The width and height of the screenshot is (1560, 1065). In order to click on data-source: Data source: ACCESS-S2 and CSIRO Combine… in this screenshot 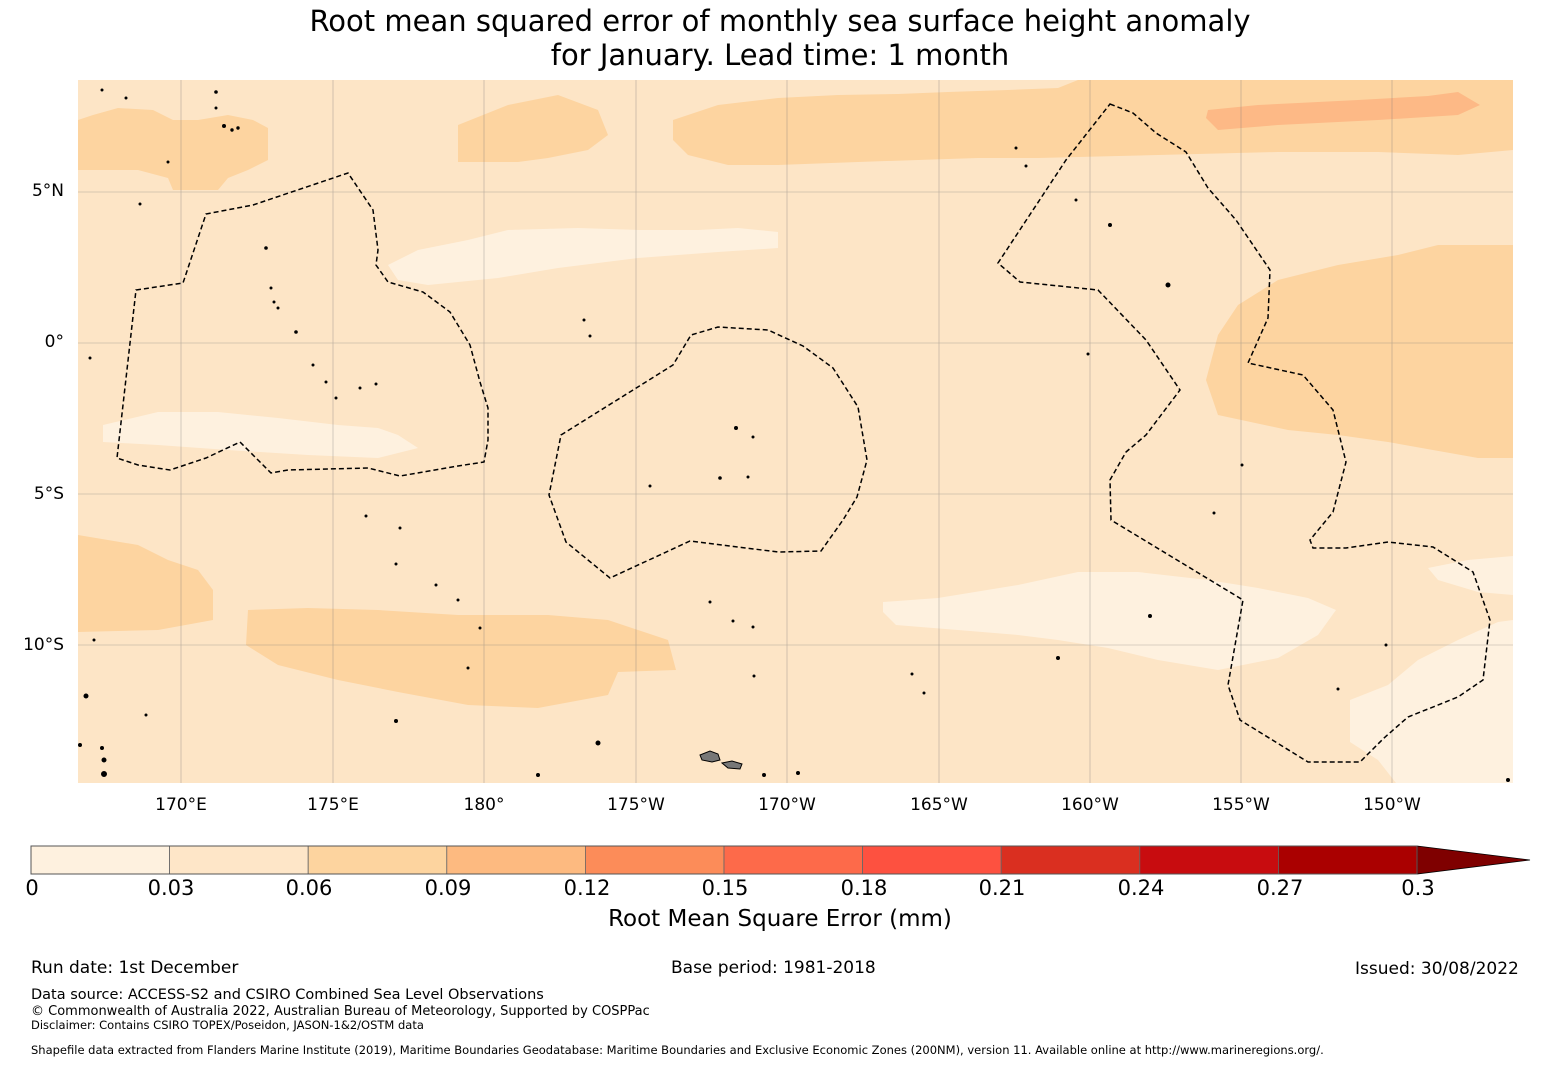, I will do `click(287, 995)`.